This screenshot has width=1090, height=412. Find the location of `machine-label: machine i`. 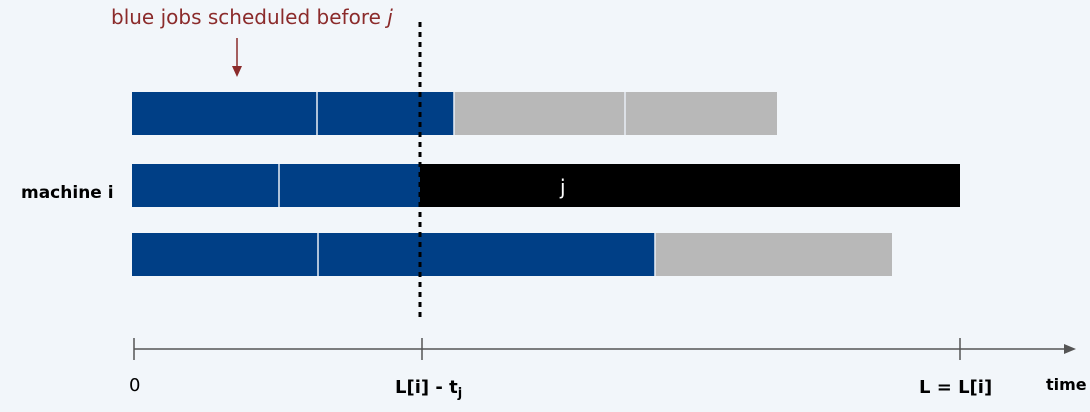

machine-label: machine i is located at coordinates (67, 193).